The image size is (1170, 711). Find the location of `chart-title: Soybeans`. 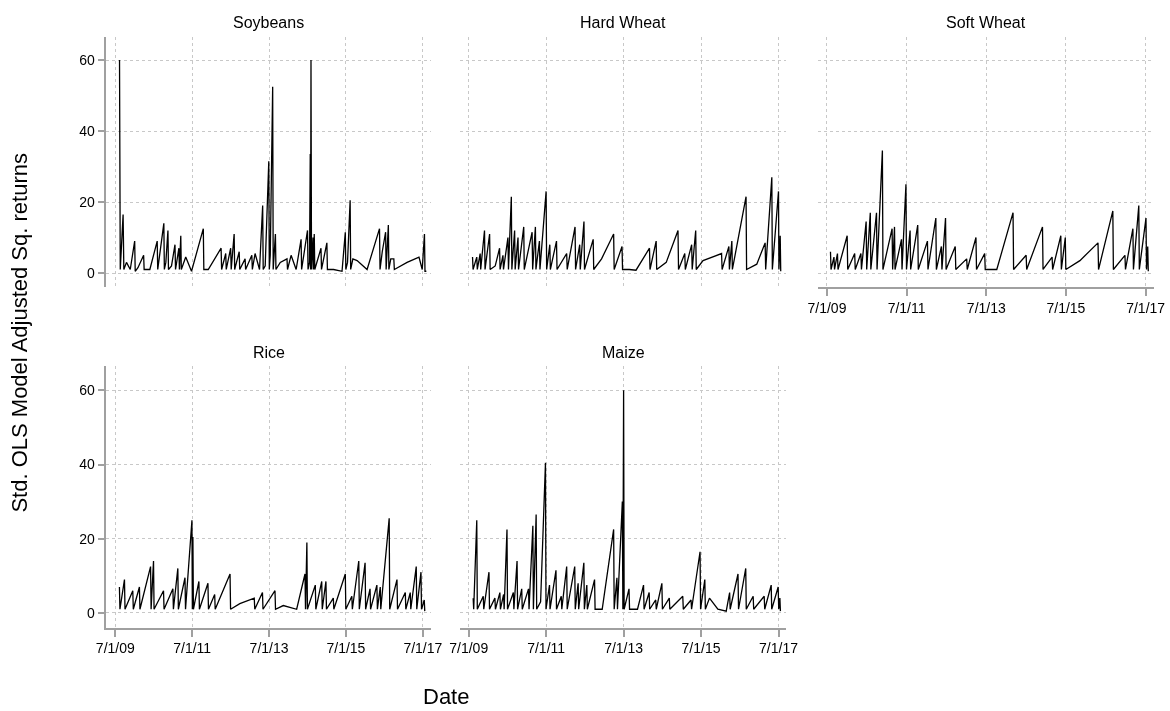

chart-title: Soybeans is located at coordinates (269, 22).